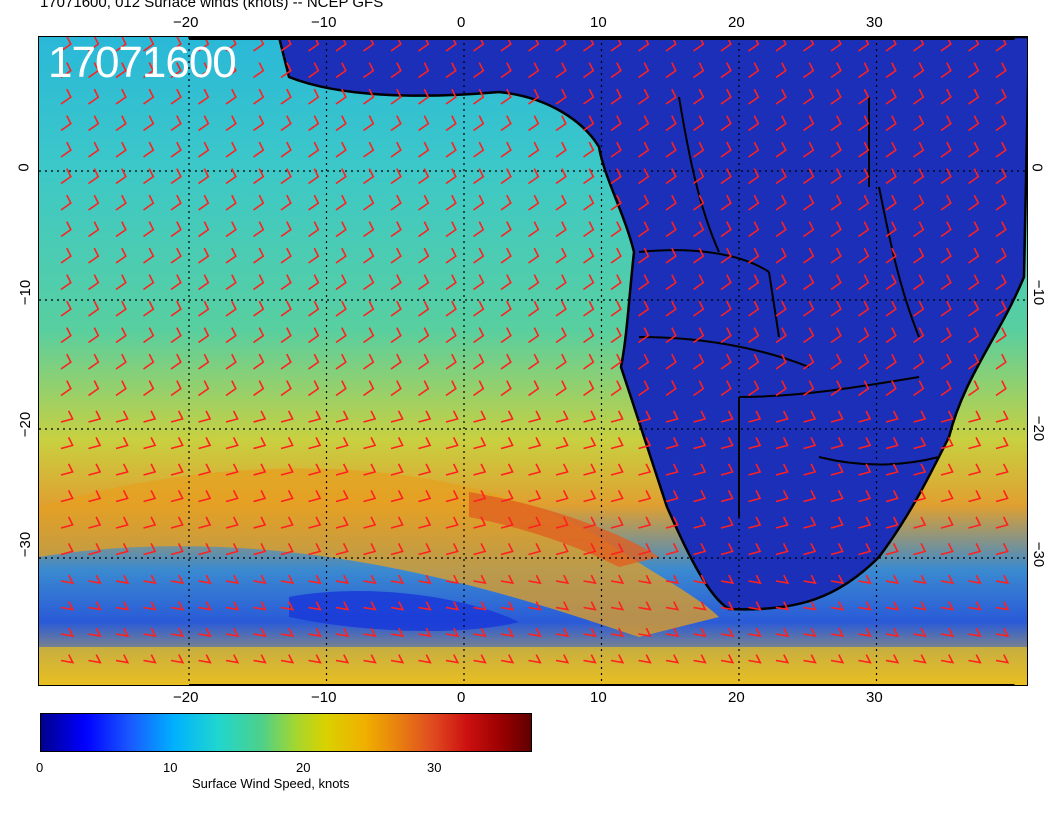 The height and width of the screenshot is (816, 1056). I want to click on colorbar-tick-label: 30, so click(434, 767).